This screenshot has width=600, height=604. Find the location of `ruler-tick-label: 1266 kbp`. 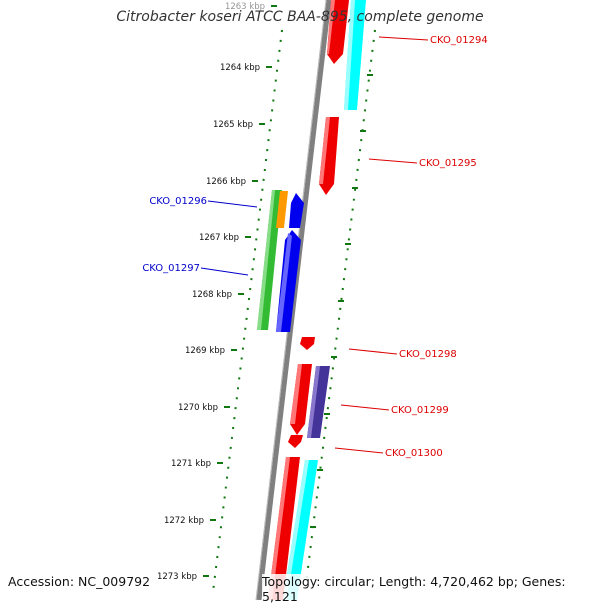

ruler-tick-label: 1266 kbp is located at coordinates (226, 182).